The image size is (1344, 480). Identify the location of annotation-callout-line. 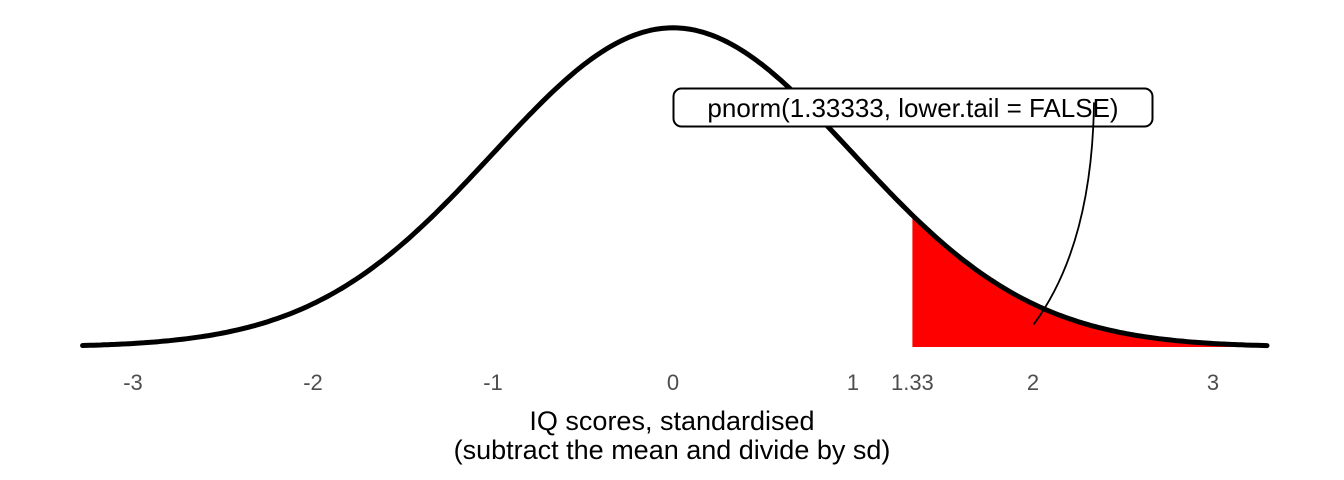
(1064, 213).